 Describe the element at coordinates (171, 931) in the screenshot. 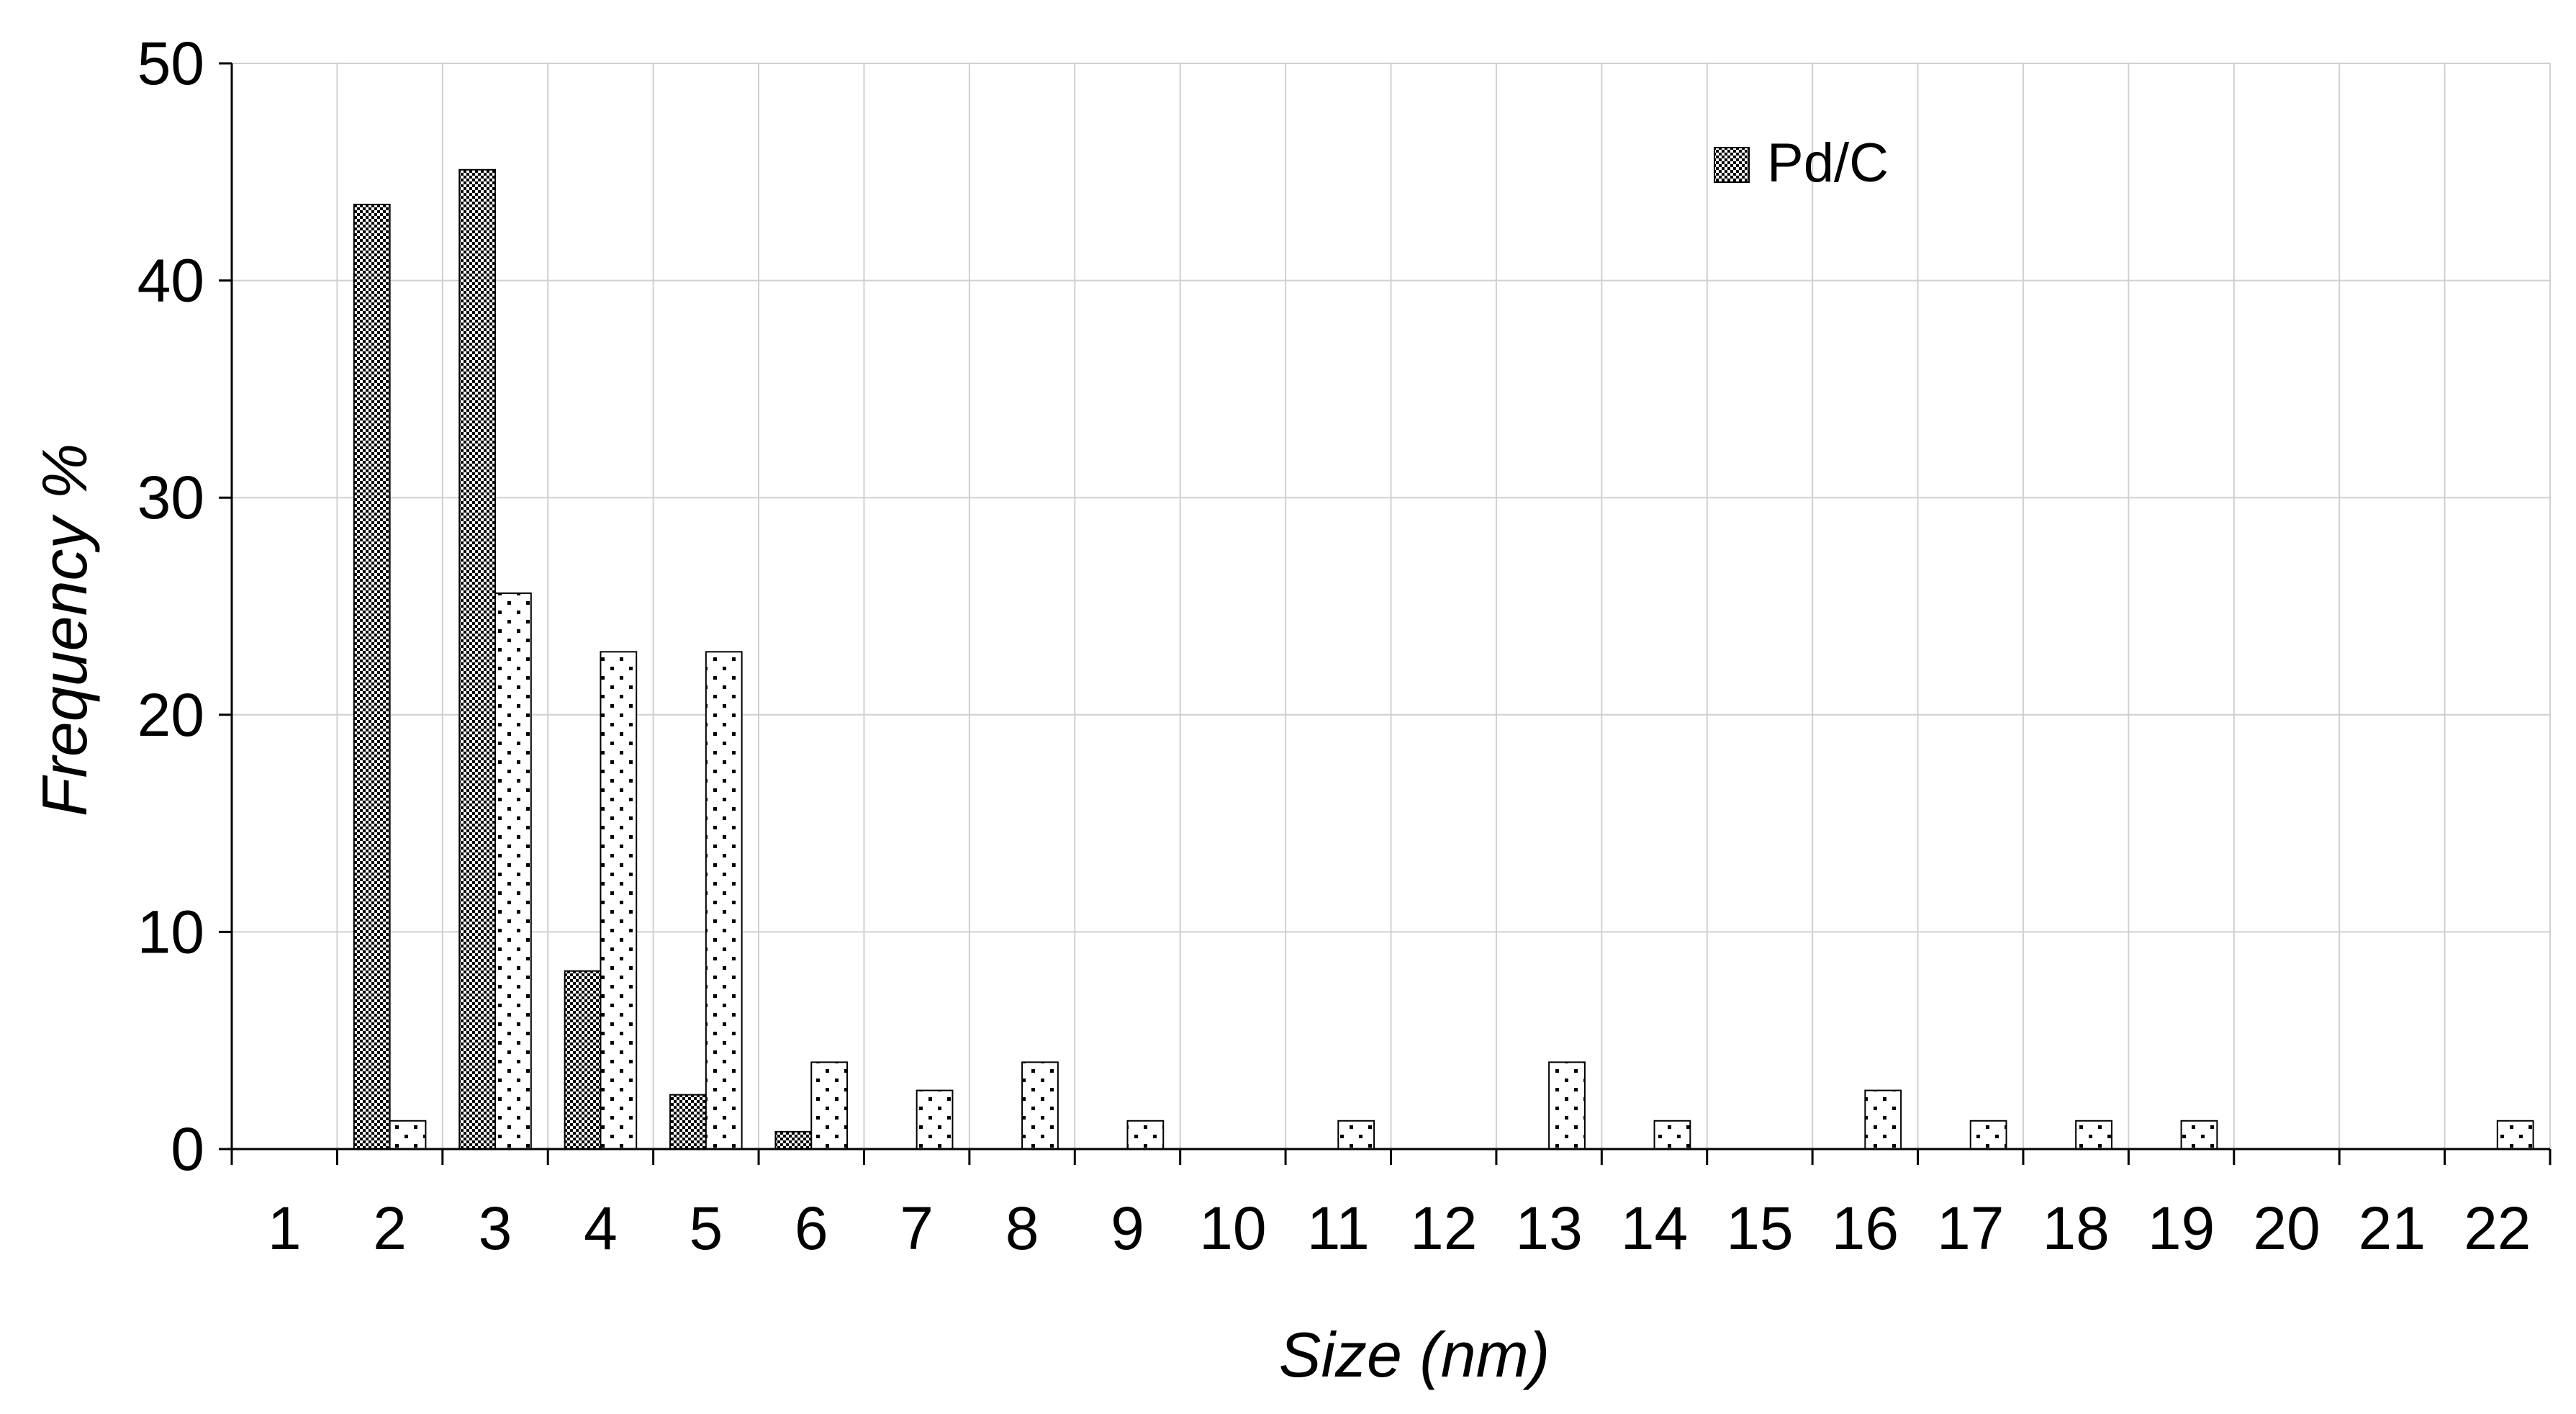

I see `y-tick-label-10: 10` at that location.